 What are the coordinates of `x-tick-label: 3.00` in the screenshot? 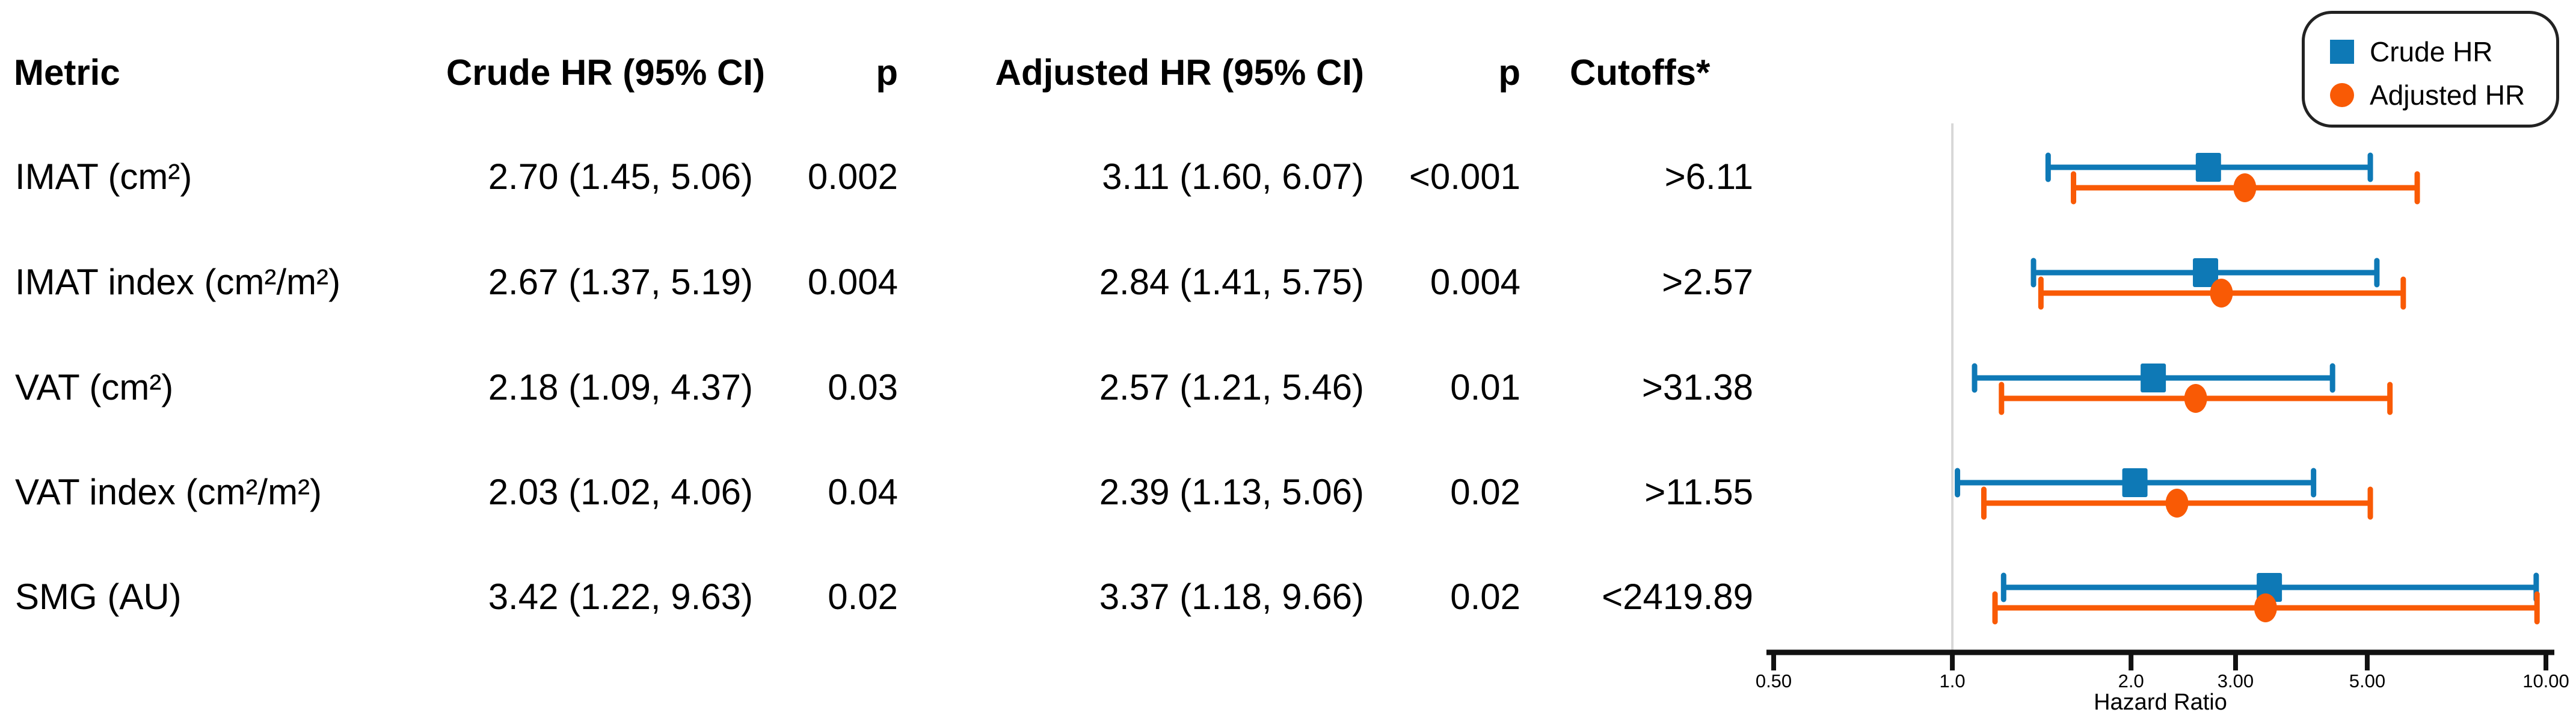 It's located at (2236, 681).